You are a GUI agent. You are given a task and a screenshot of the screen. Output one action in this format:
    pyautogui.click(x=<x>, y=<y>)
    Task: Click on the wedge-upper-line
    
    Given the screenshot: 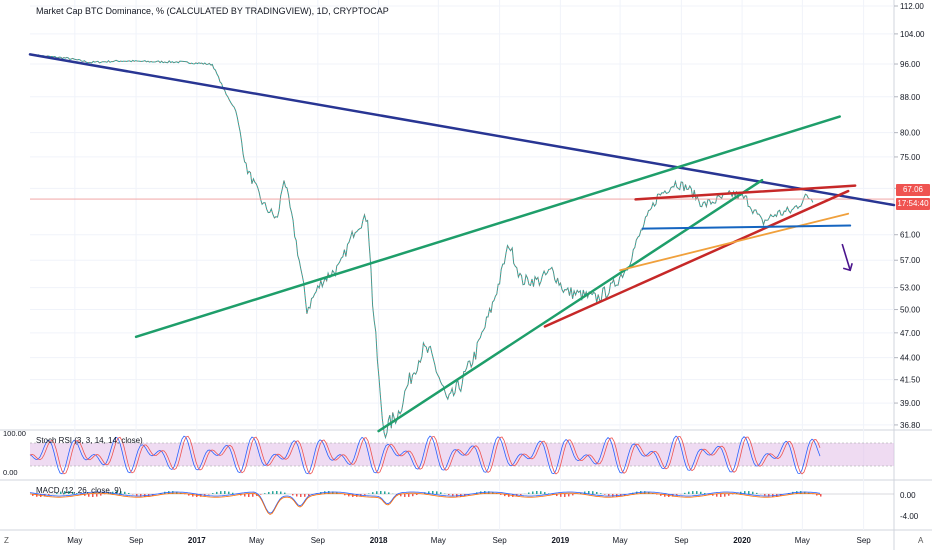 What is the action you would take?
    pyautogui.click(x=745, y=192)
    